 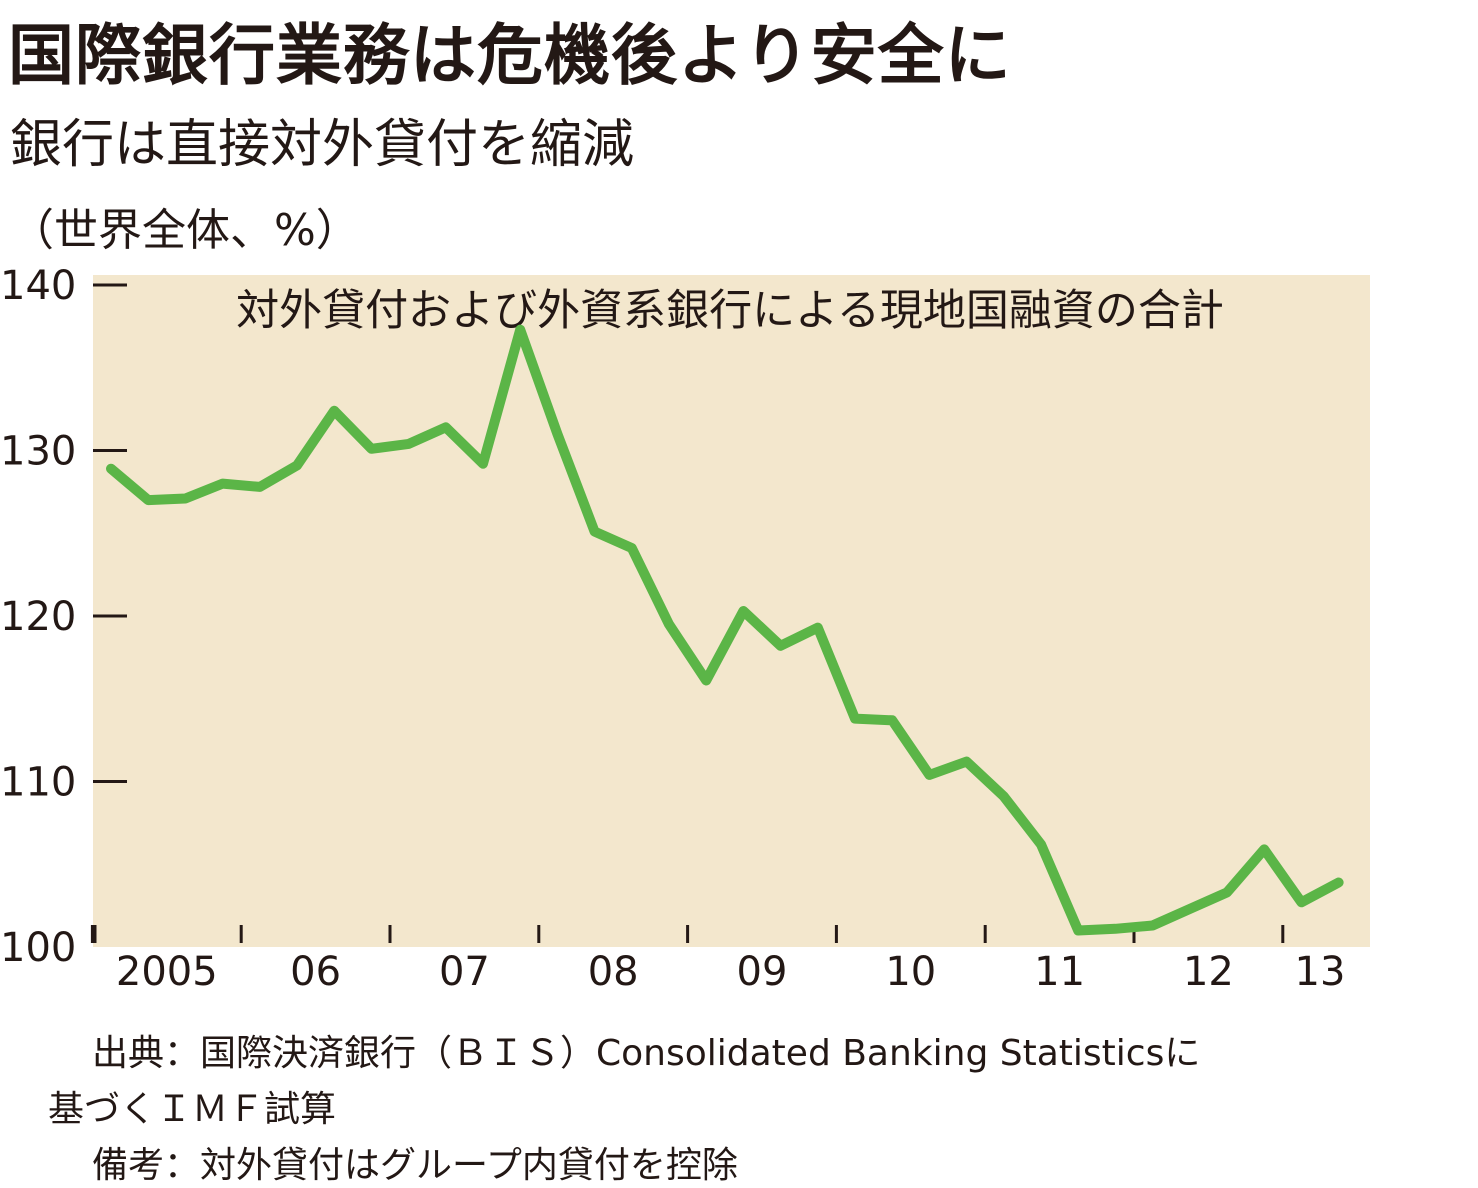 I want to click on x-tick-label: 13, so click(x=1320, y=972).